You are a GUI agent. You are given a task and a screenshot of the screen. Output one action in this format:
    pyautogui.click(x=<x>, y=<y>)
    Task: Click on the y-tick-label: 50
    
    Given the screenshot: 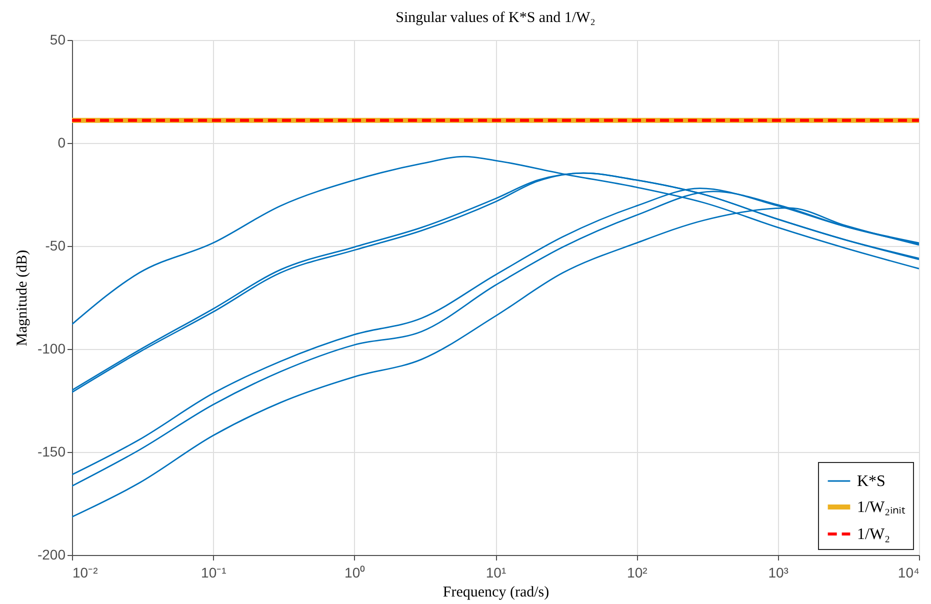 What is the action you would take?
    pyautogui.click(x=58, y=40)
    